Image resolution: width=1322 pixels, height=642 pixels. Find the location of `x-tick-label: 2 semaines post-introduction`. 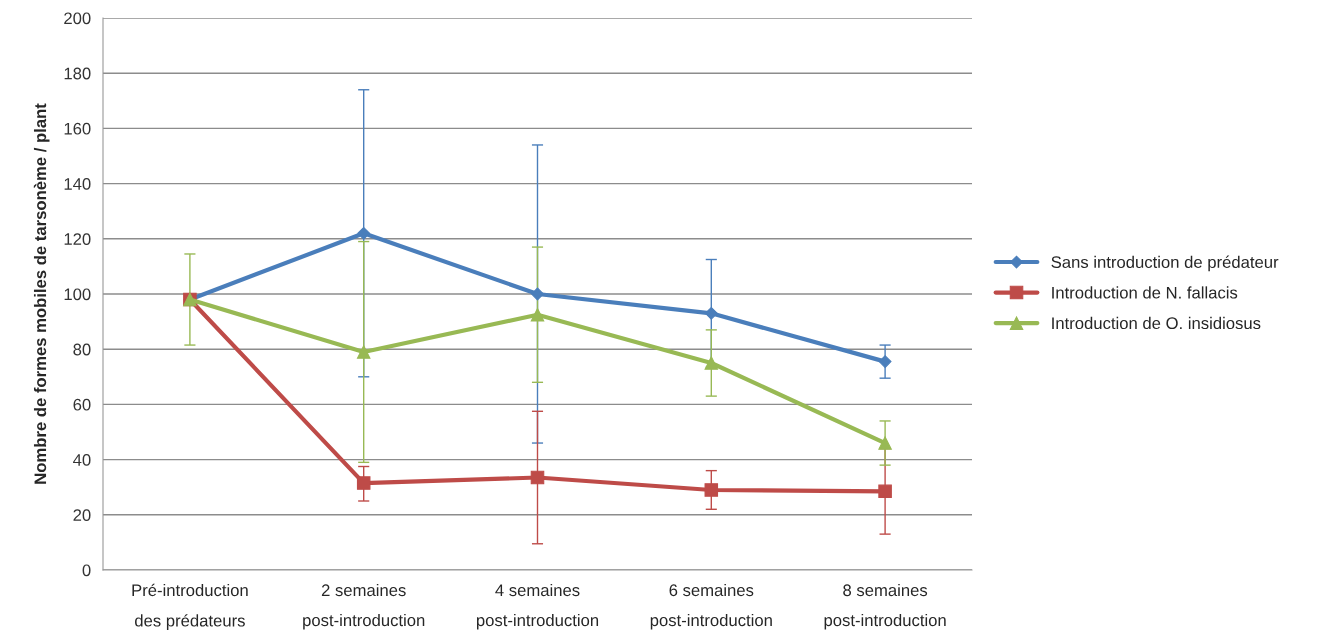

x-tick-label: 2 semaines post-introduction is located at coordinates (364, 606).